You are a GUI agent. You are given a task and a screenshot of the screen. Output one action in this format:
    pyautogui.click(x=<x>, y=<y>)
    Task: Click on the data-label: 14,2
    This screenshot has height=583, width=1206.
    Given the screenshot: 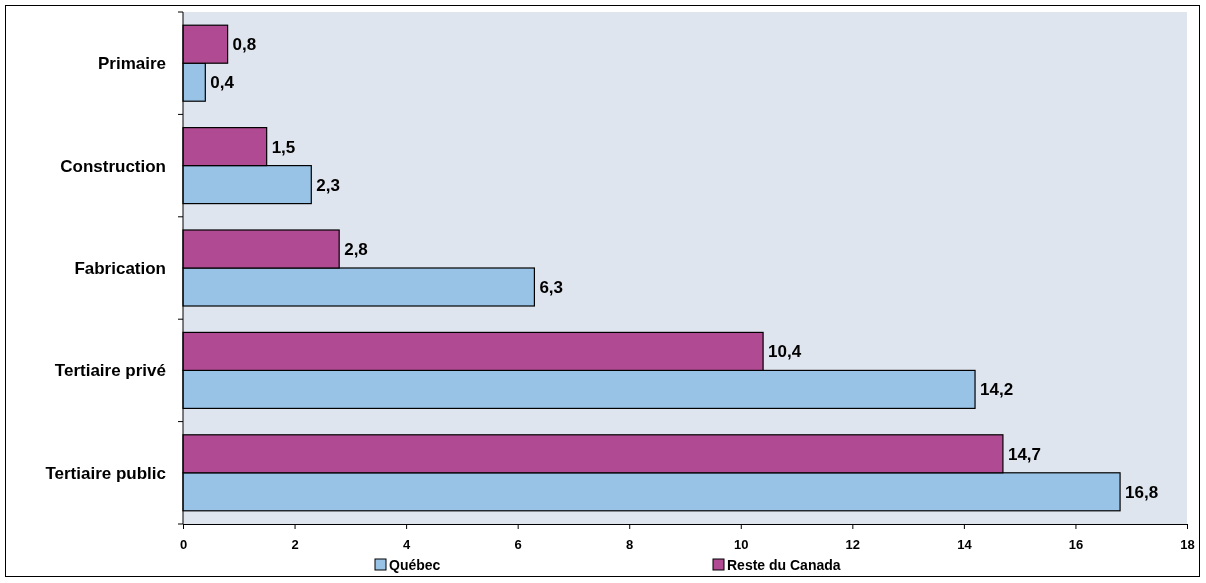 What is the action you would take?
    pyautogui.click(x=997, y=390)
    